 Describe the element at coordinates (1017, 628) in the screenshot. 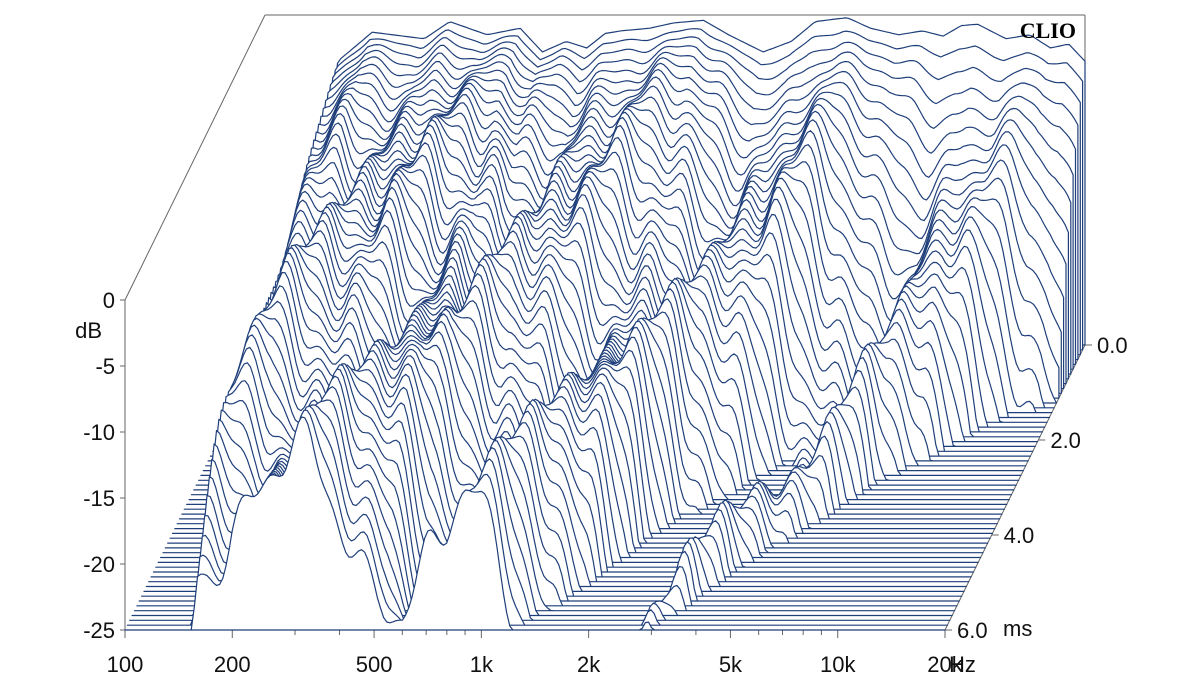

I see `time-unit-label: ms` at that location.